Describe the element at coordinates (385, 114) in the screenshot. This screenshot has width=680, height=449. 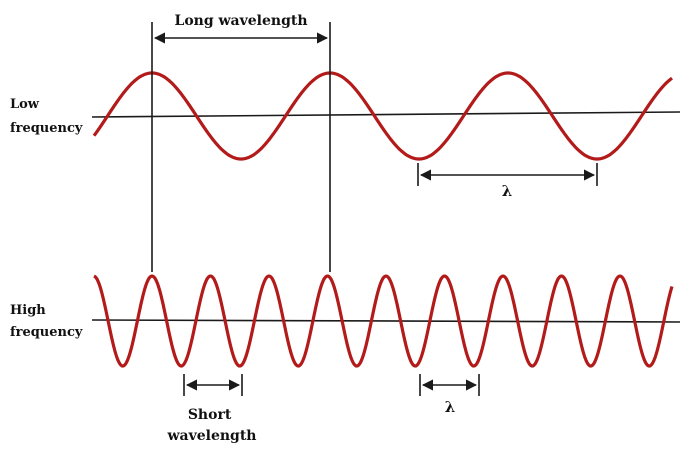
I see `low-axis-line` at that location.